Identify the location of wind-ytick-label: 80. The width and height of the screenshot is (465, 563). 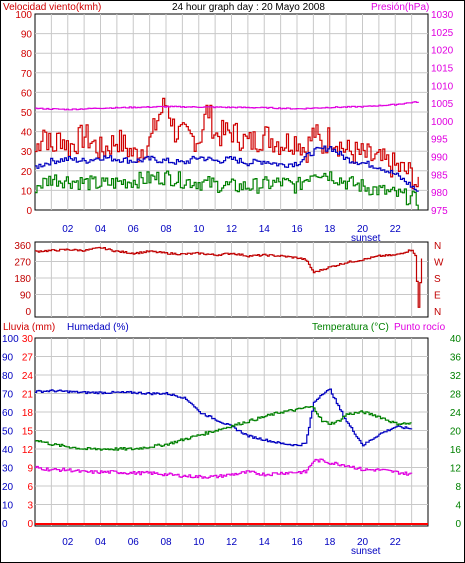
(27, 54).